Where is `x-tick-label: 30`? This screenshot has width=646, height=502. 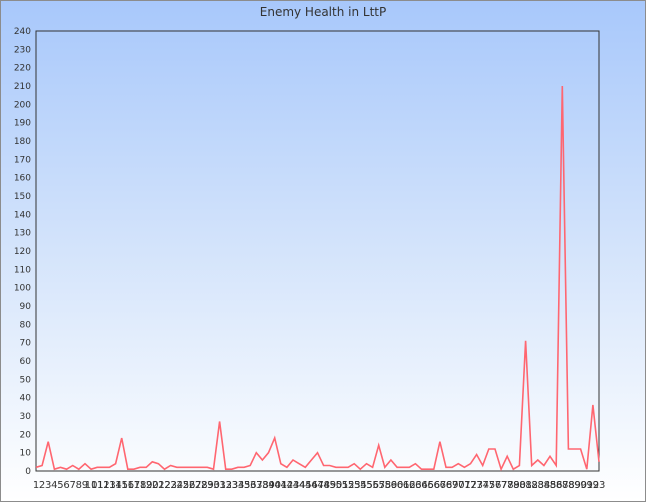 x-tick-label: 30 is located at coordinates (213, 485).